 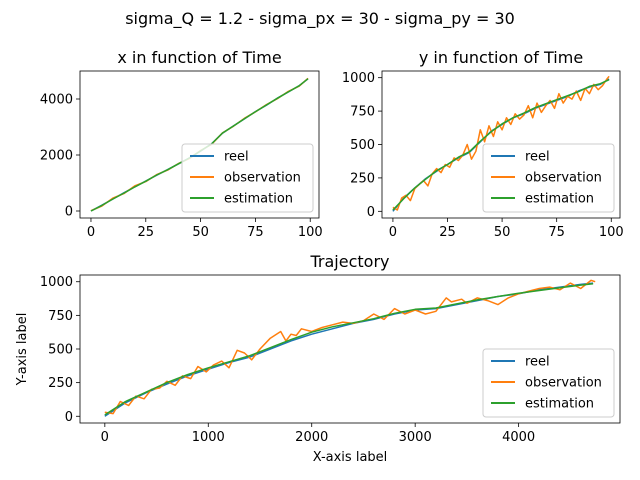 What do you see at coordinates (199, 57) in the screenshot?
I see `subplot-title: x in function of Time` at bounding box center [199, 57].